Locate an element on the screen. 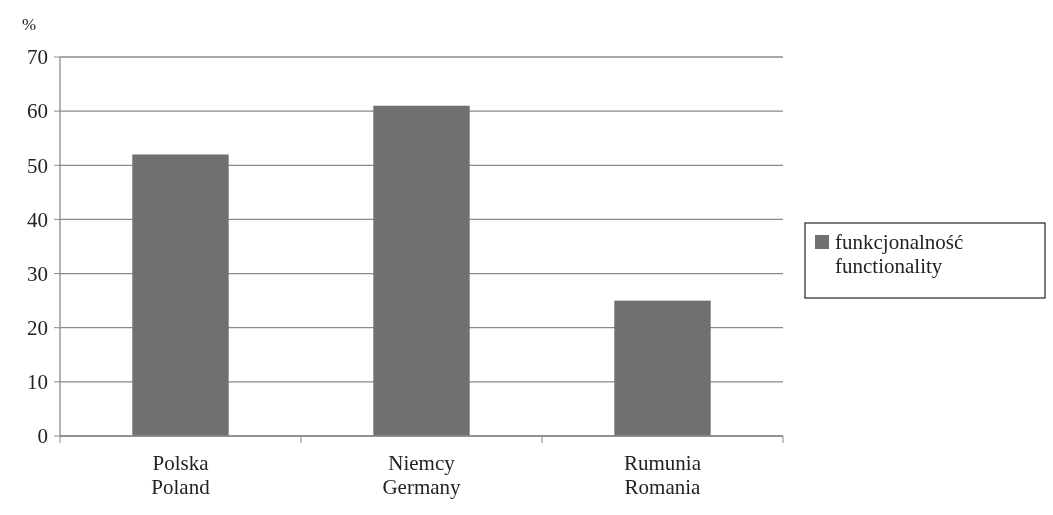 The width and height of the screenshot is (1053, 515). y-tick-label: 20 is located at coordinates (37, 328).